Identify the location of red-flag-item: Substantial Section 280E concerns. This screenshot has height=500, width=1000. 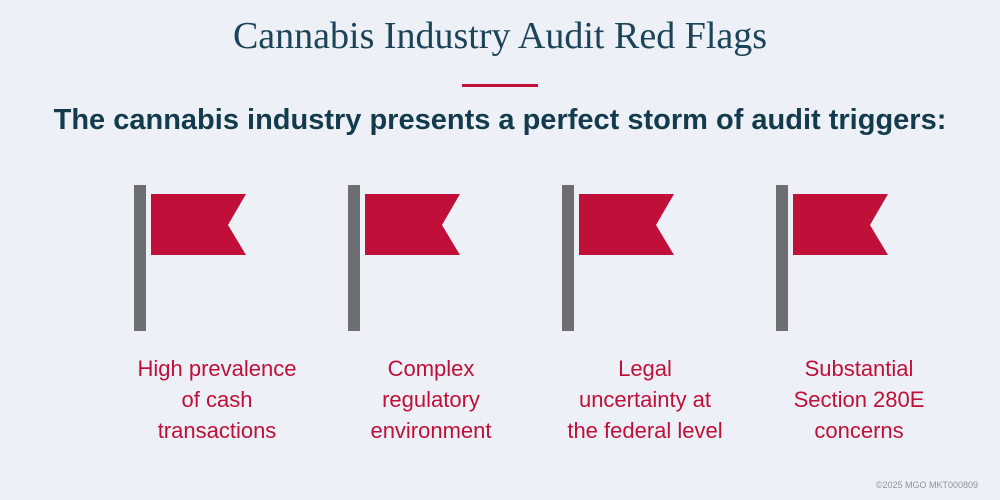
(859, 315).